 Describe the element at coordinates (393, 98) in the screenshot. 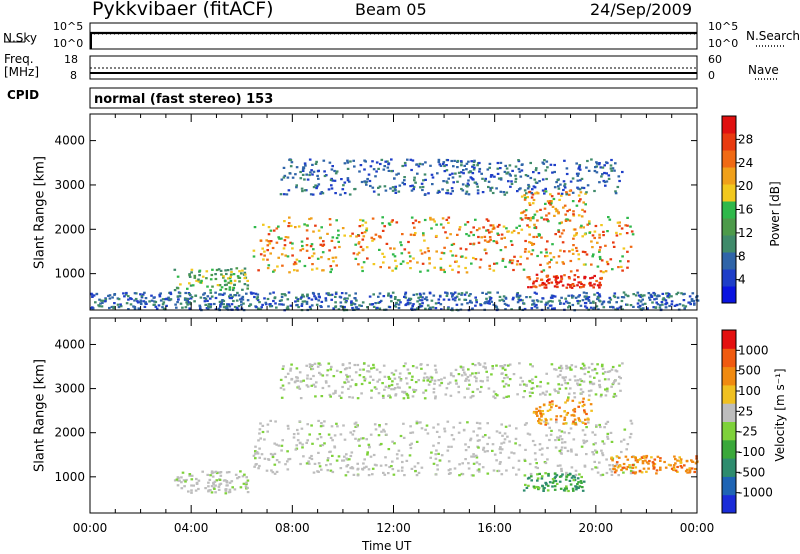

I see `cpid-panel-frame` at that location.